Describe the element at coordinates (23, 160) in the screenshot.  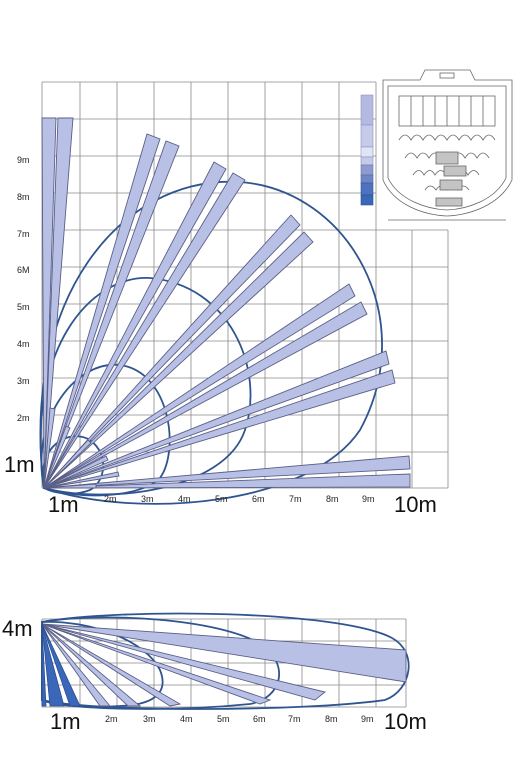
I see `y-tick-label: 9m` at that location.